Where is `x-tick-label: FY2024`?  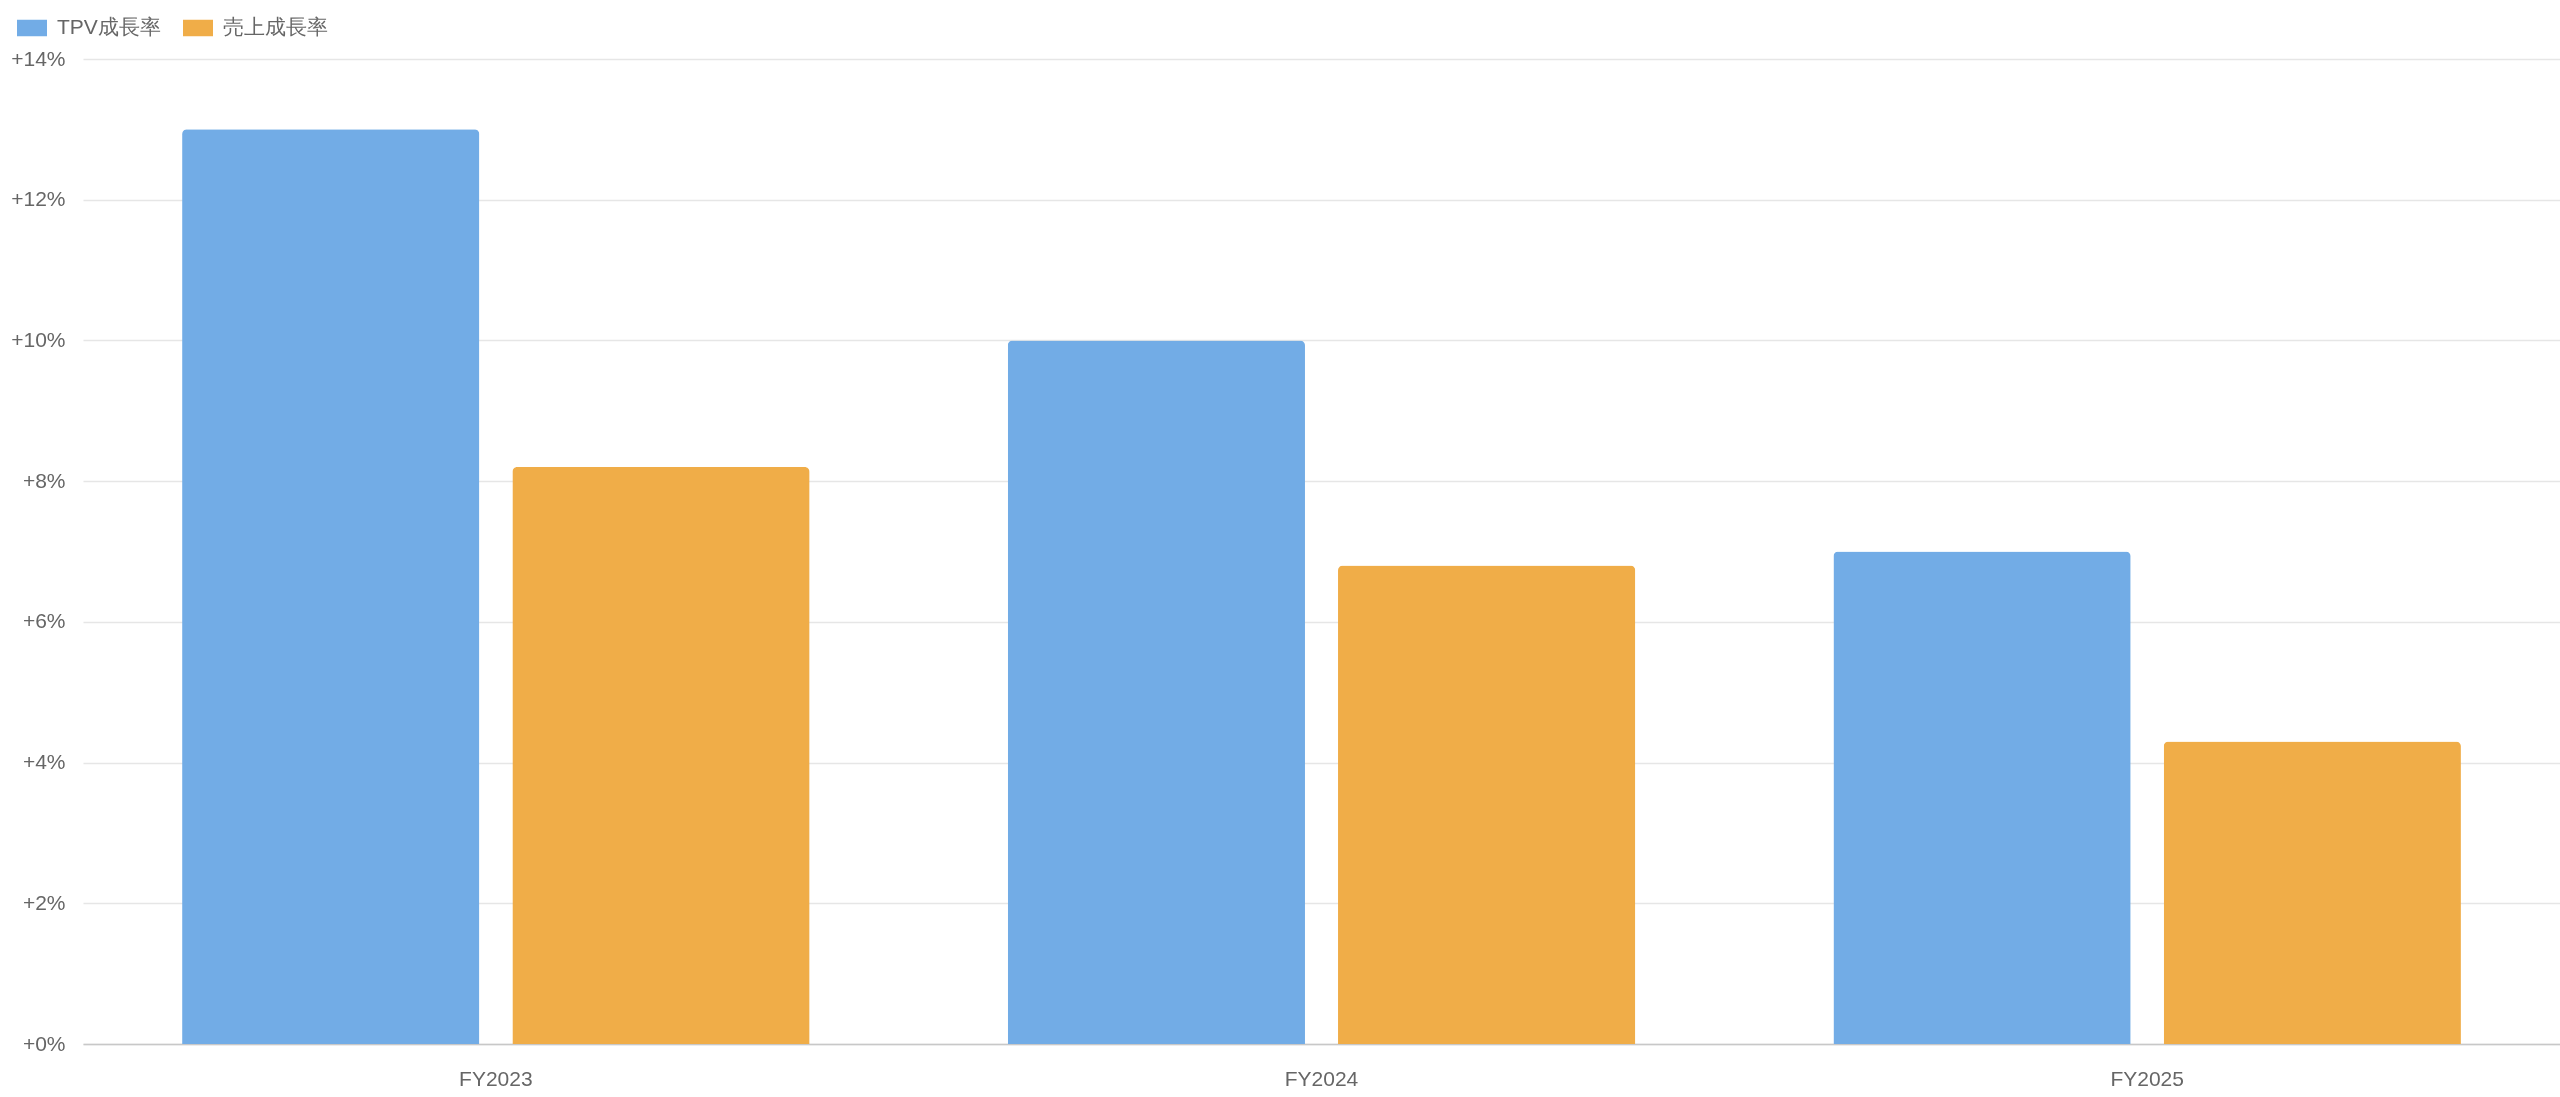
x-tick-label: FY2024 is located at coordinates (1321, 1078).